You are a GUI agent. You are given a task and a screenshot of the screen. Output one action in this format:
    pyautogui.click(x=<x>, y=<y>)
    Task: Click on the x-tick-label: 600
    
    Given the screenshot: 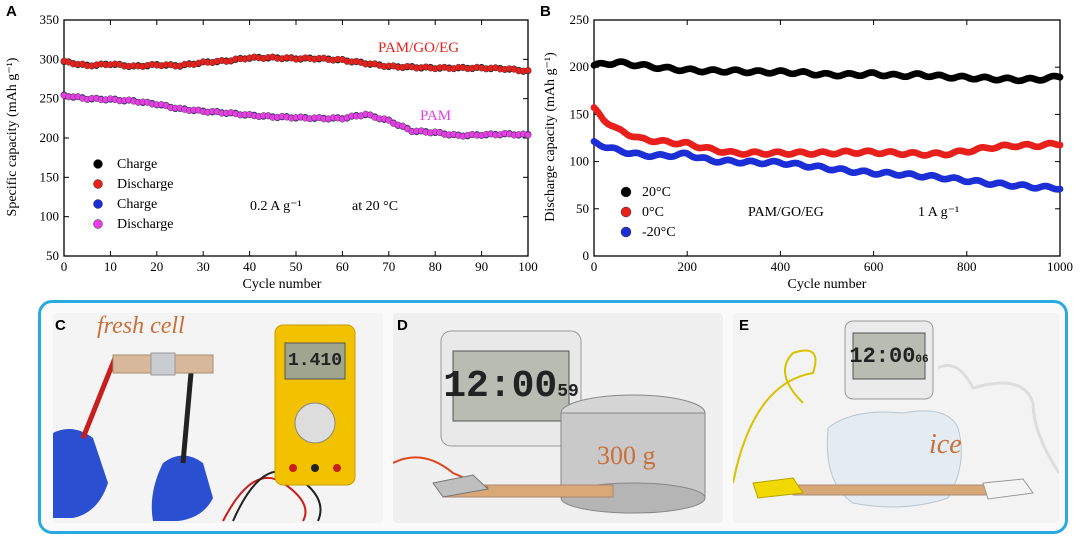 What is the action you would take?
    pyautogui.click(x=874, y=266)
    